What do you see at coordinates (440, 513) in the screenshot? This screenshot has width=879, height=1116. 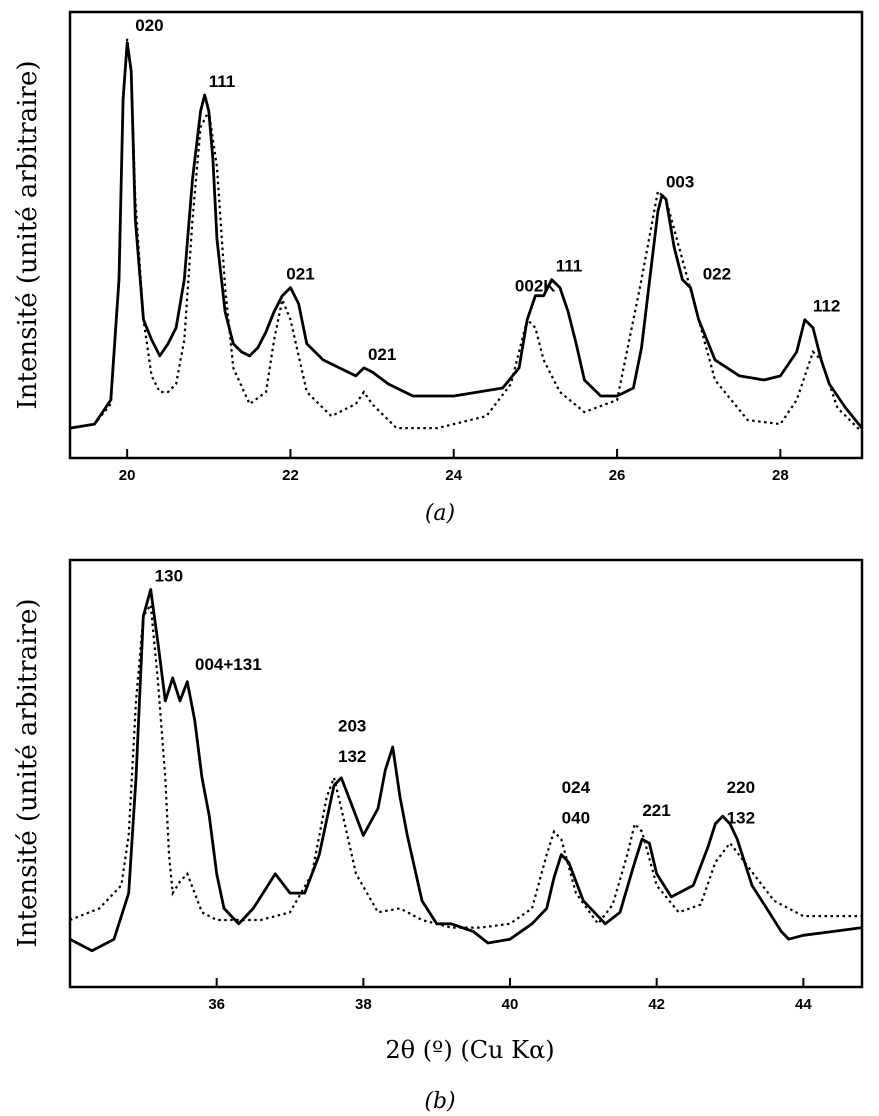 I see `panel-a-label: (a)` at bounding box center [440, 513].